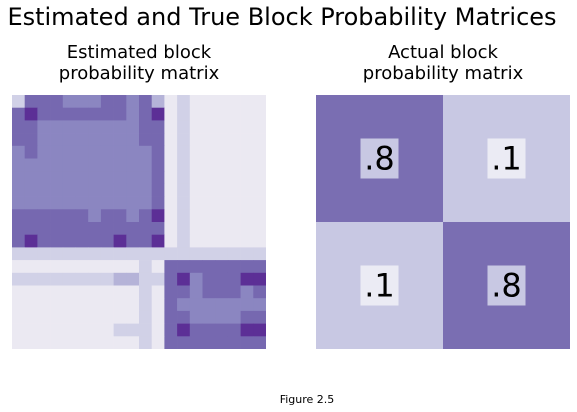  Describe the element at coordinates (107, 190) in the screenshot. I see `estimated-cell-r7-c7` at that location.